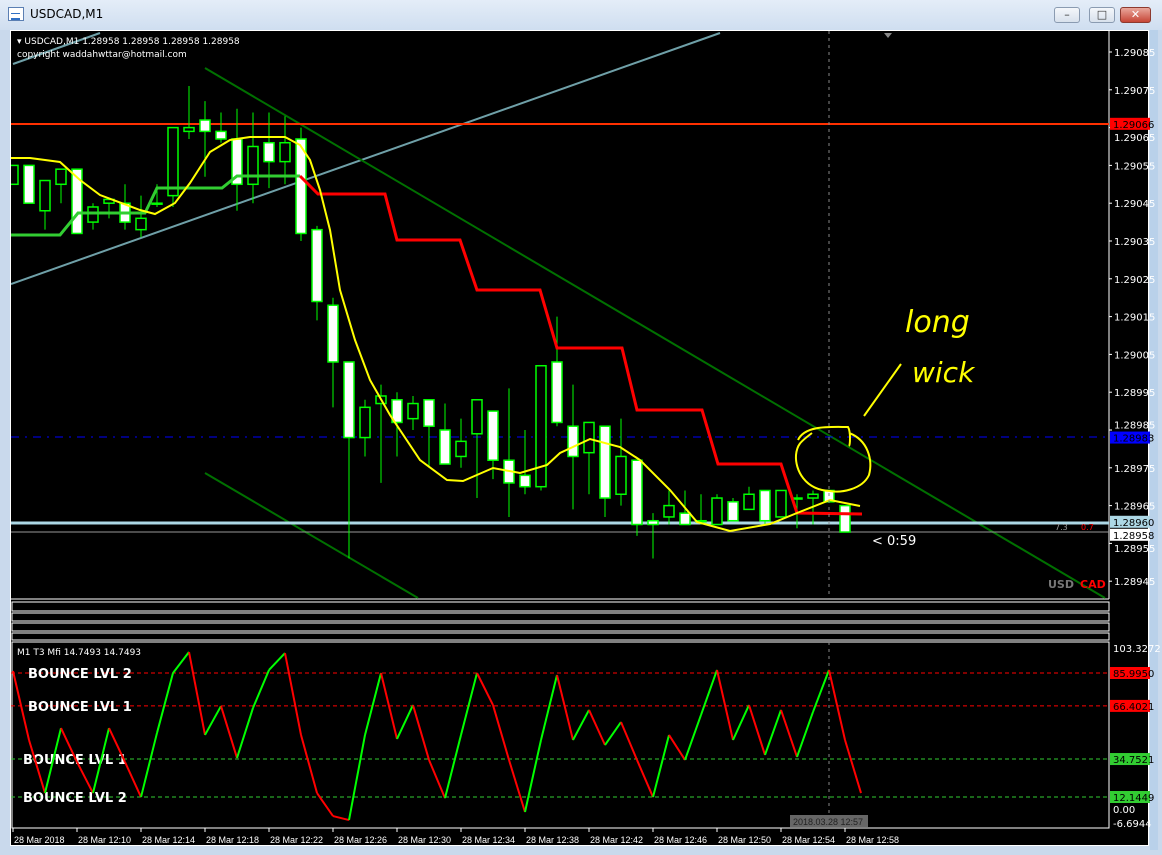 The width and height of the screenshot is (1162, 855). I want to click on price-tick-label: 1.29075, so click(1134, 91).